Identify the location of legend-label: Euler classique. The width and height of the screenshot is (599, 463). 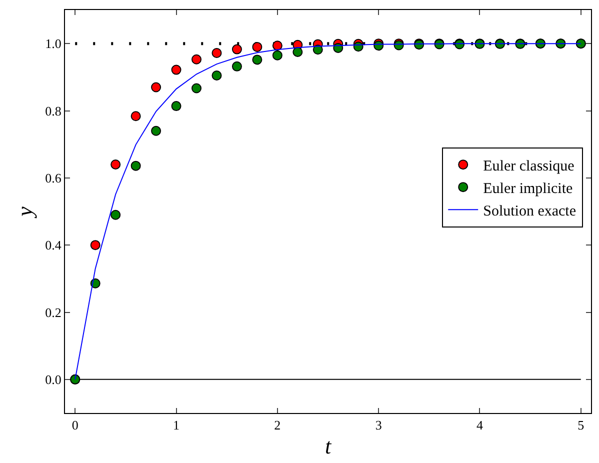
(529, 166).